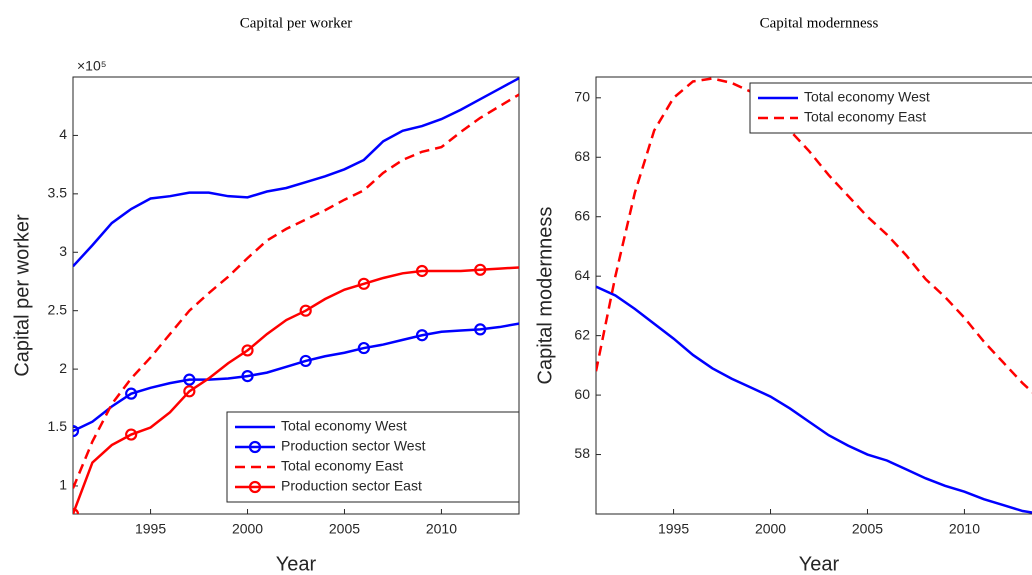  I want to click on y-tick-label: 60, so click(582, 394).